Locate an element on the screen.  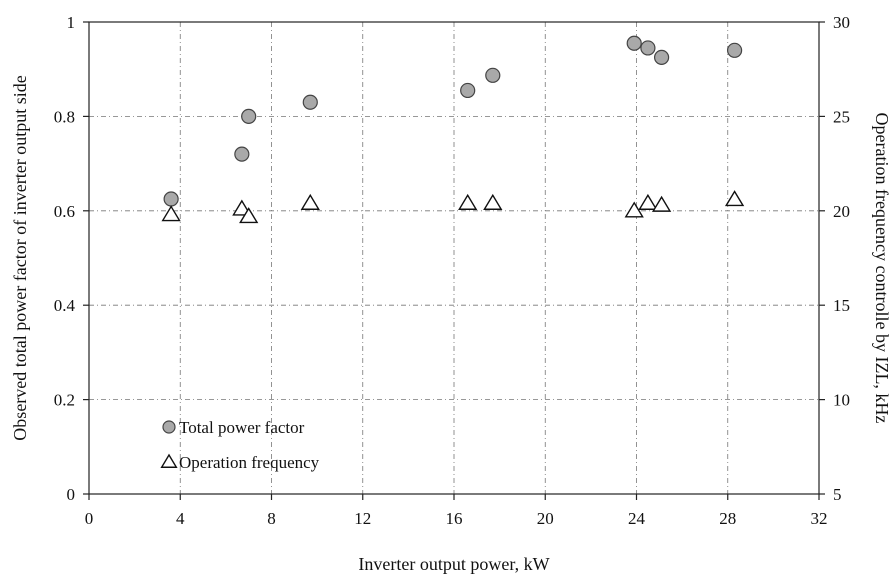
y2-tick-label: 10 is located at coordinates (841, 400).